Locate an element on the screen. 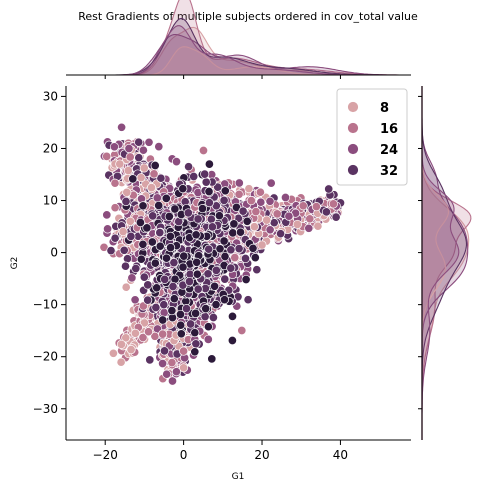 This screenshot has width=493, height=490. marginal-x-curve is located at coordinates (238, 50).